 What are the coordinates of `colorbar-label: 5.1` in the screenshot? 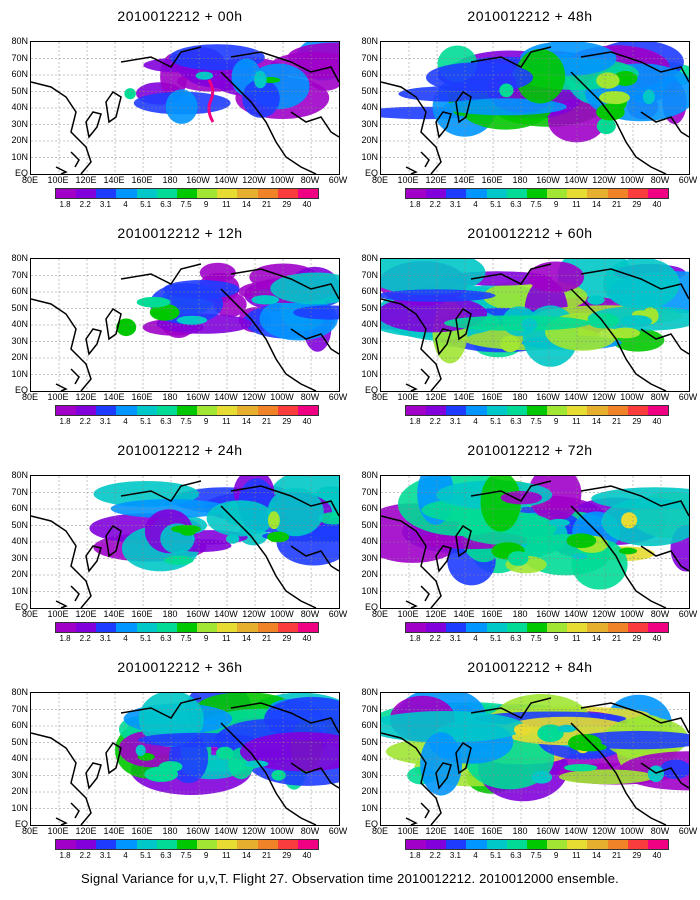 It's located at (496, 421).